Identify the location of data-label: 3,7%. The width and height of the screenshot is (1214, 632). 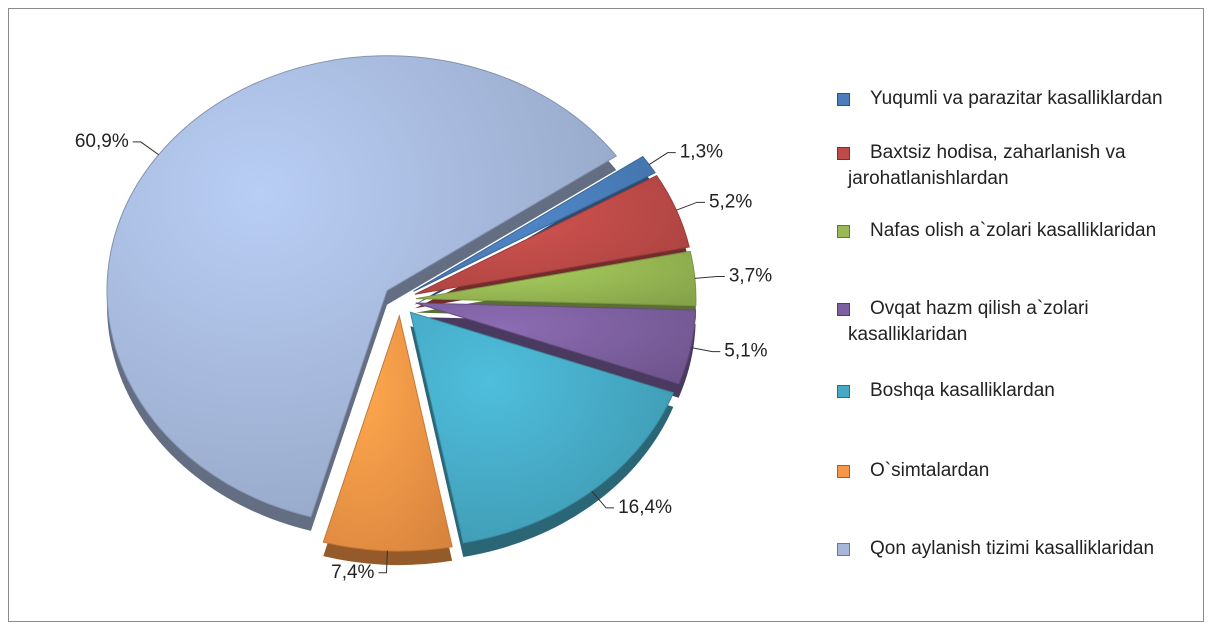
(750, 276).